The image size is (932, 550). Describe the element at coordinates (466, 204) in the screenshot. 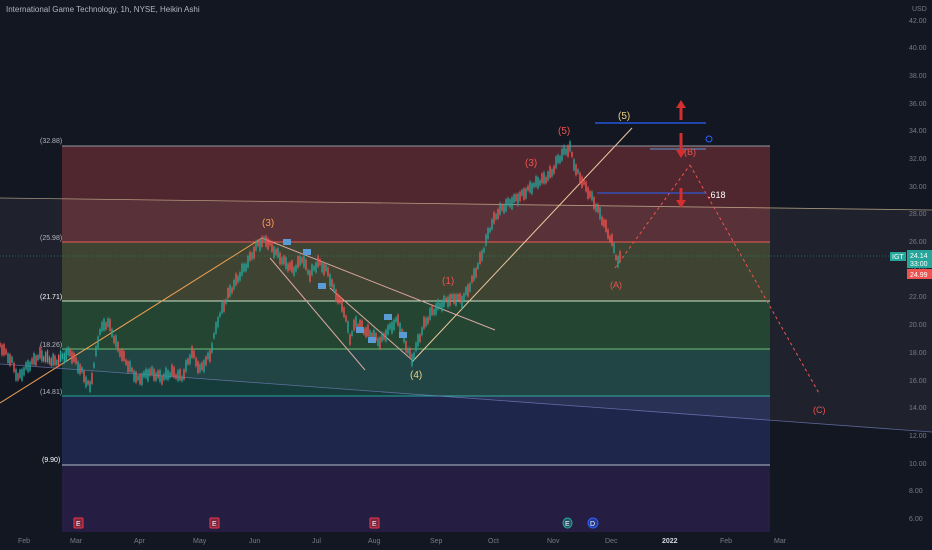

I see `channel-upper-line` at that location.